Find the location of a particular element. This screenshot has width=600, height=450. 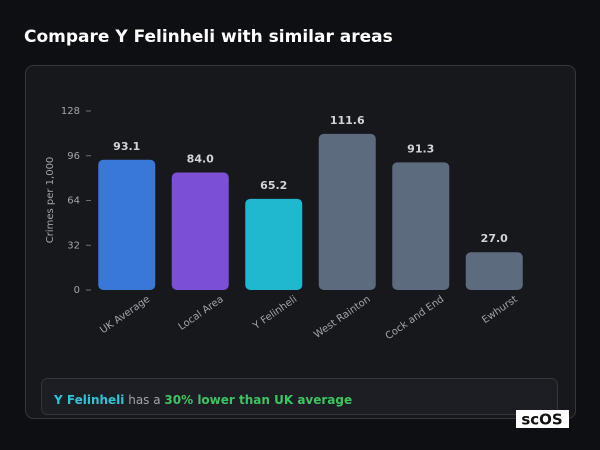

value-label: 93.1 is located at coordinates (126, 146).